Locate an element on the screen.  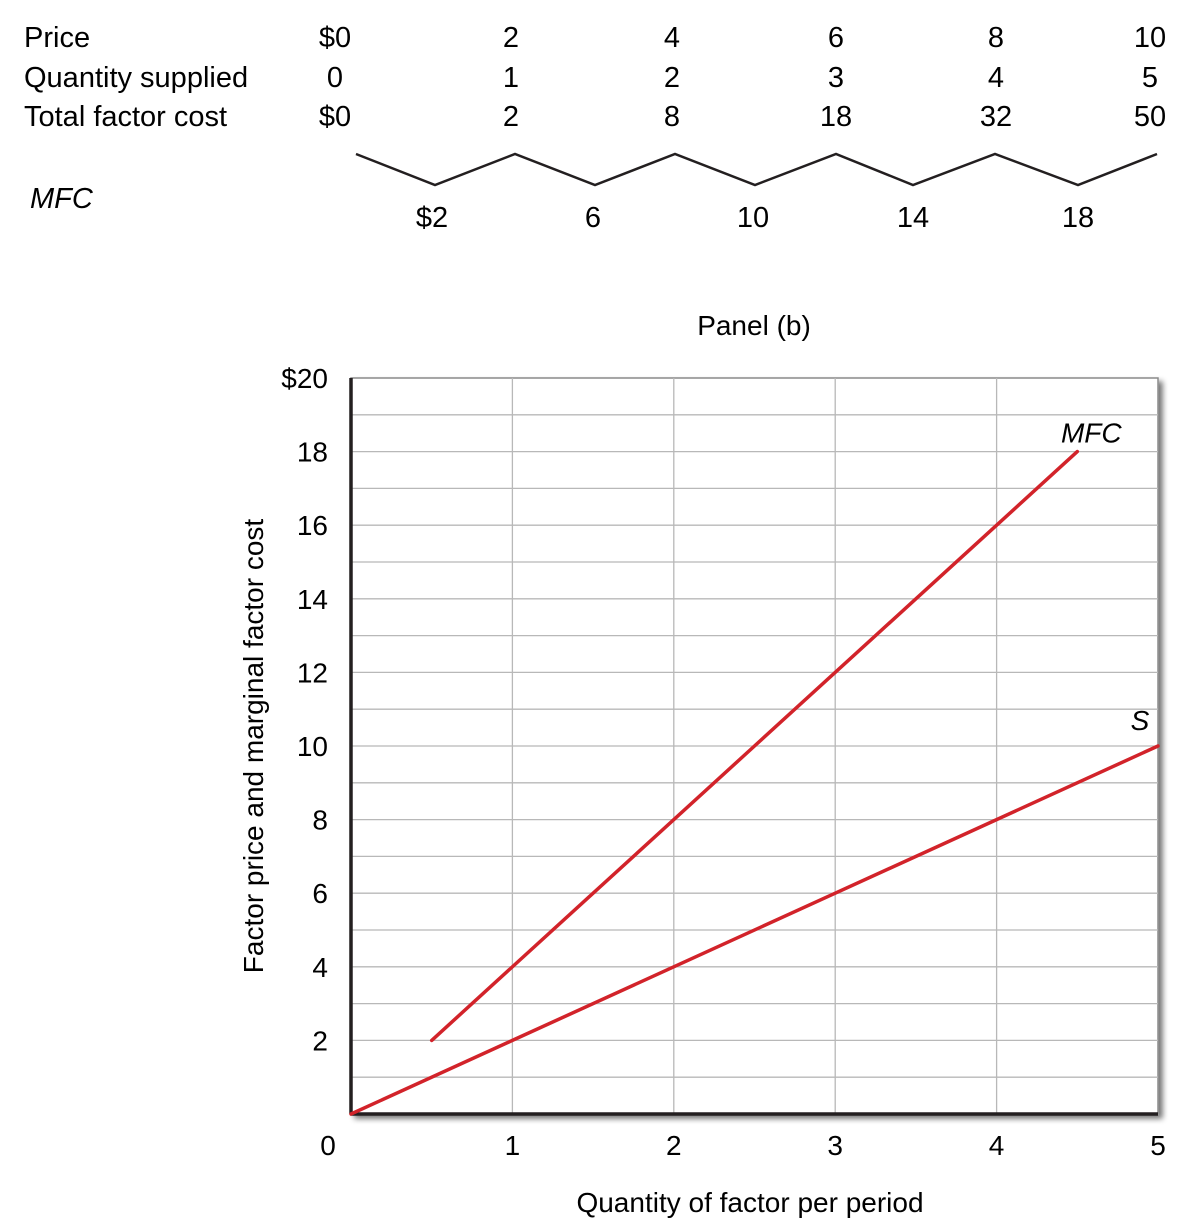
y-tick-labels: 2 4 6 8 10 12 14 16 18 $20 is located at coordinates (304, 709).